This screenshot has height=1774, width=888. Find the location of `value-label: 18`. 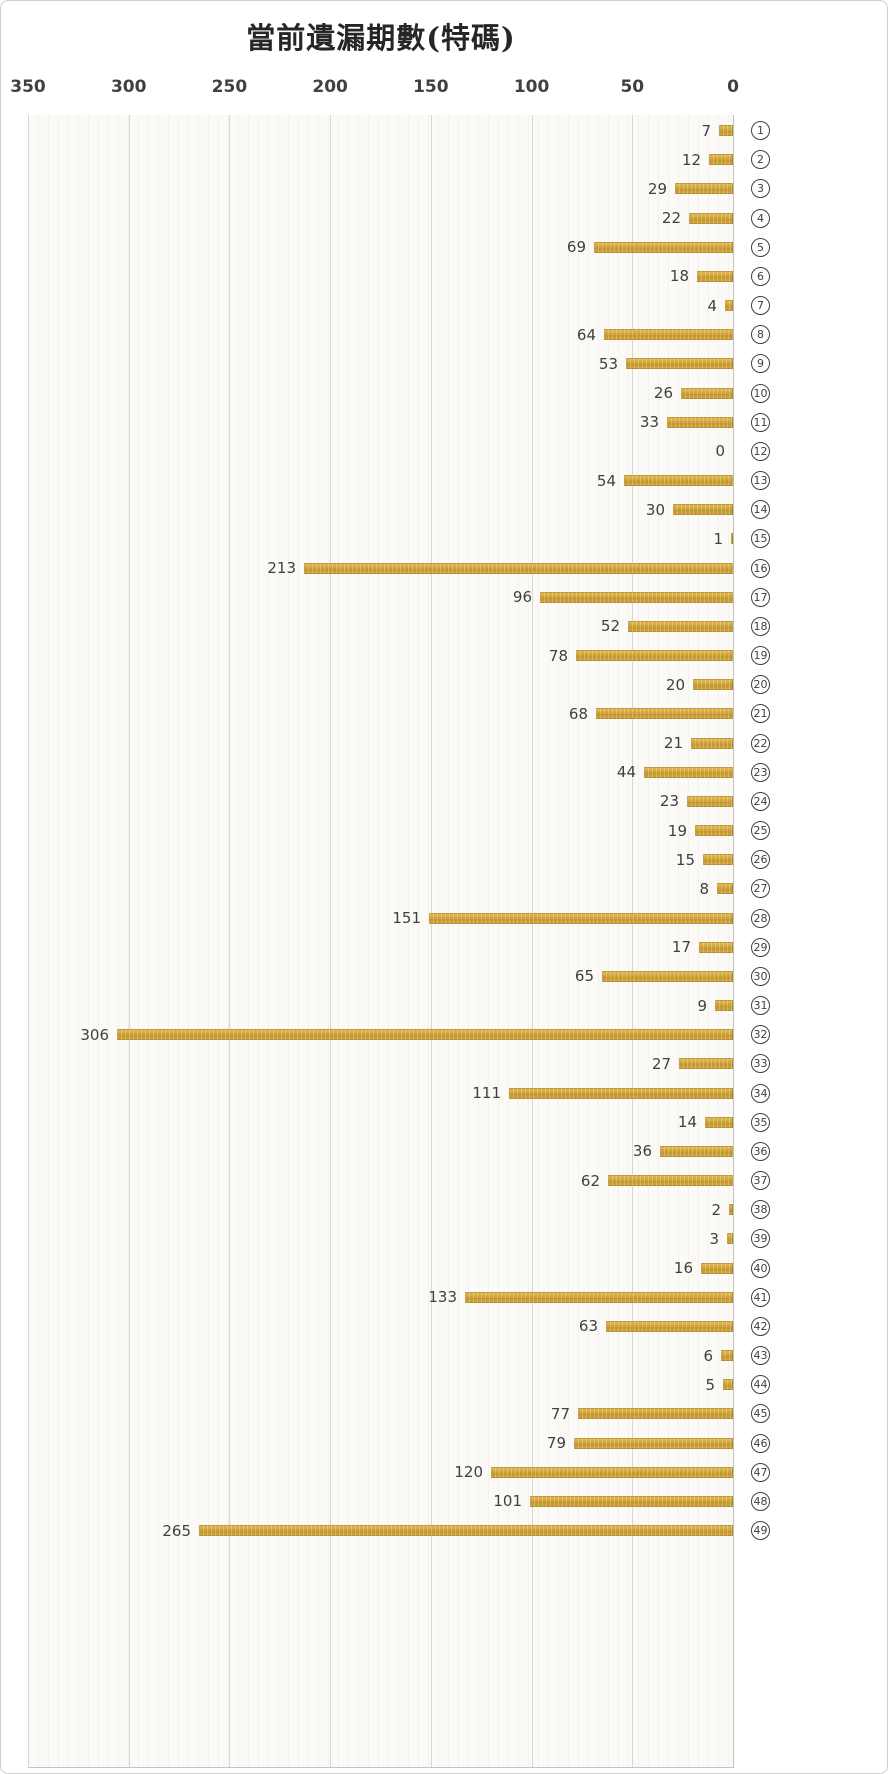

value-label: 18 is located at coordinates (679, 276).